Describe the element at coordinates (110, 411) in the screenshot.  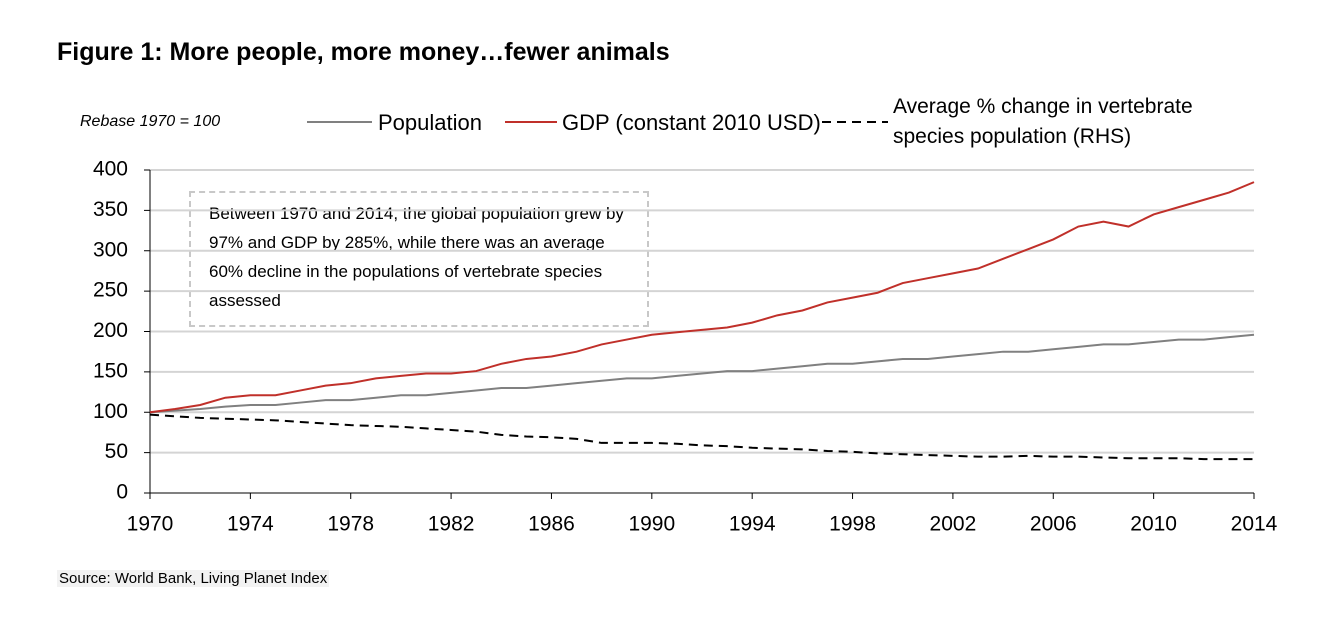
I see `y-tick-label: 100` at that location.